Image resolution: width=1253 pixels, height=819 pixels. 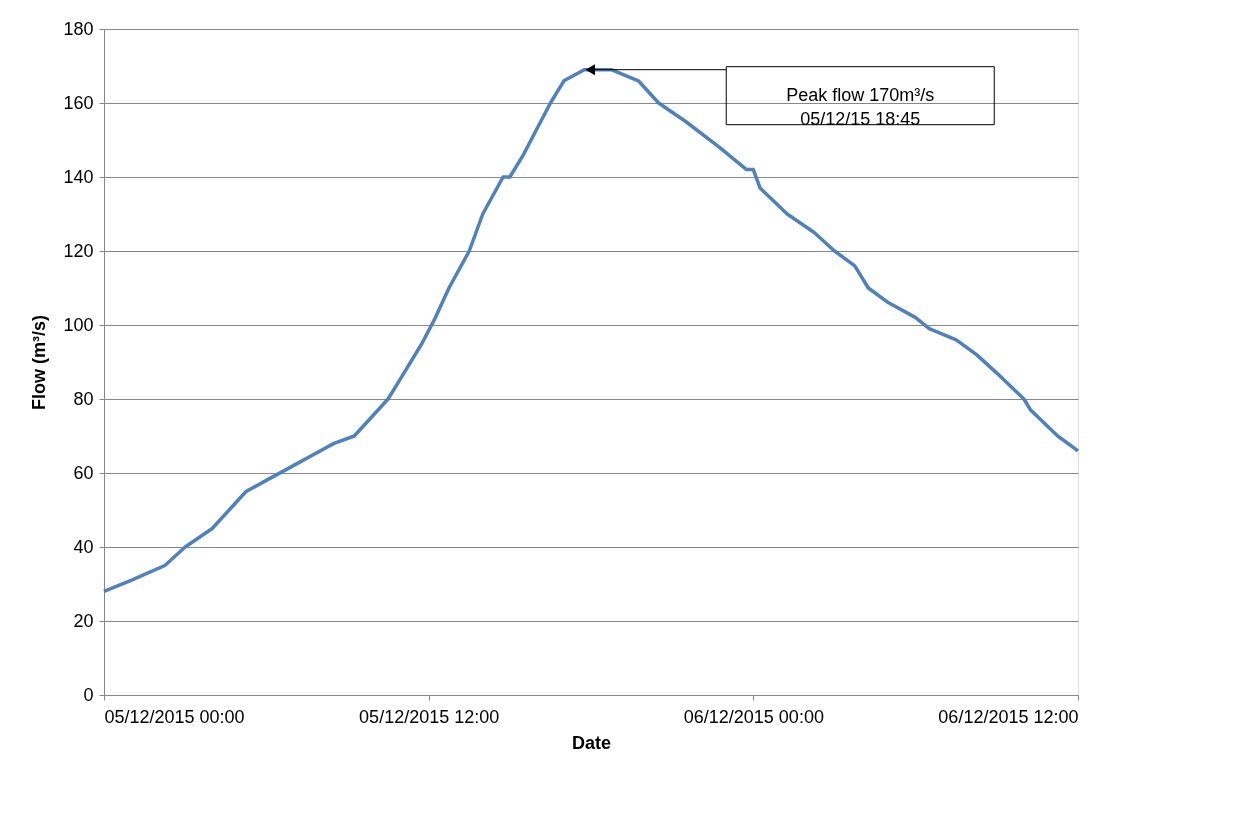 I want to click on y-axis-title: Flow (m³/s), so click(x=39, y=362).